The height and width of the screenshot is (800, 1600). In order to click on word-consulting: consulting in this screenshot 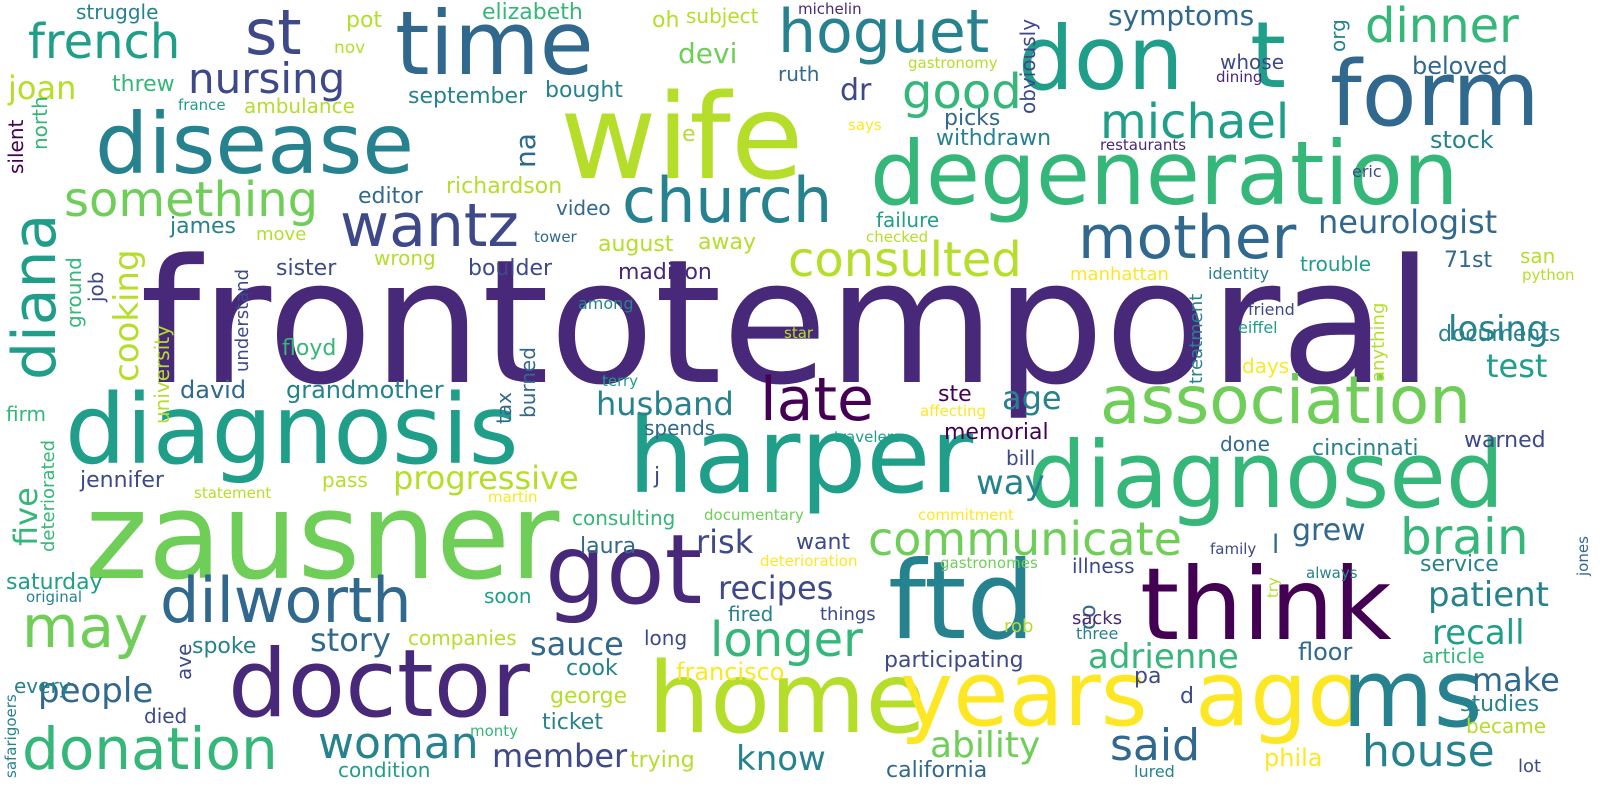, I will do `click(624, 518)`.